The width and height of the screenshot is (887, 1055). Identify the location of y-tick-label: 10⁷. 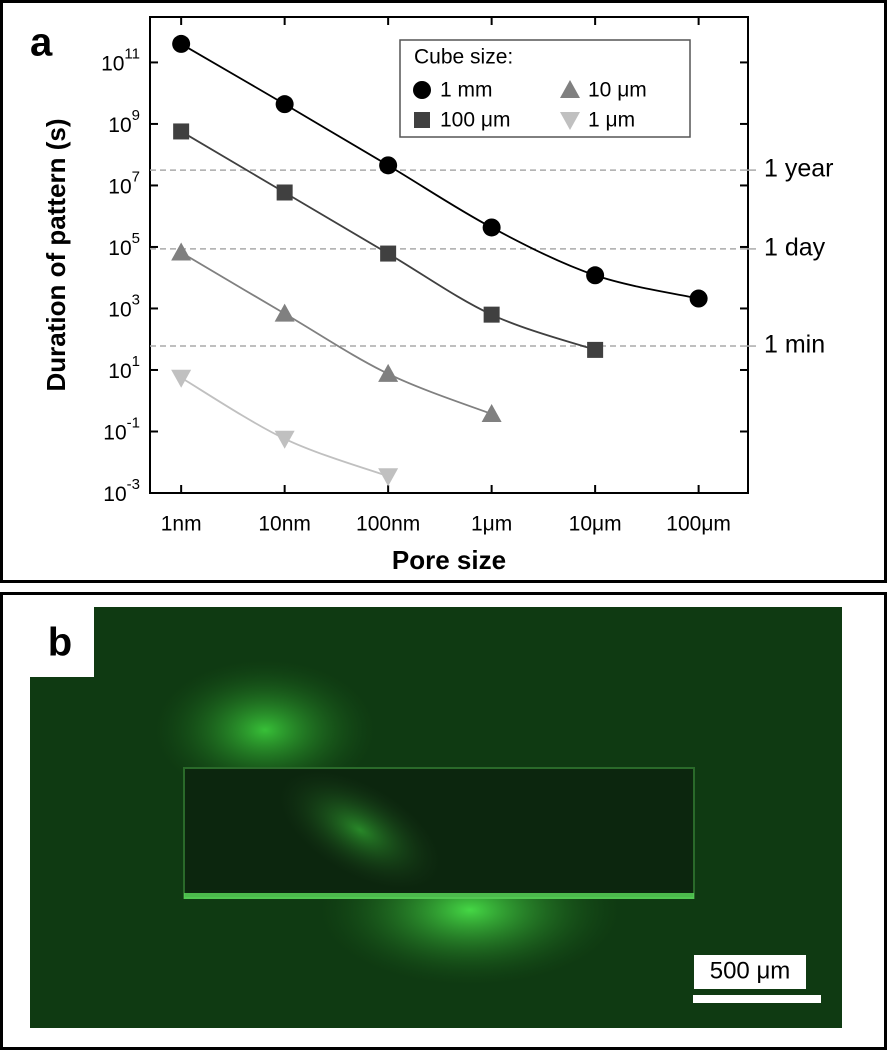
(124, 183).